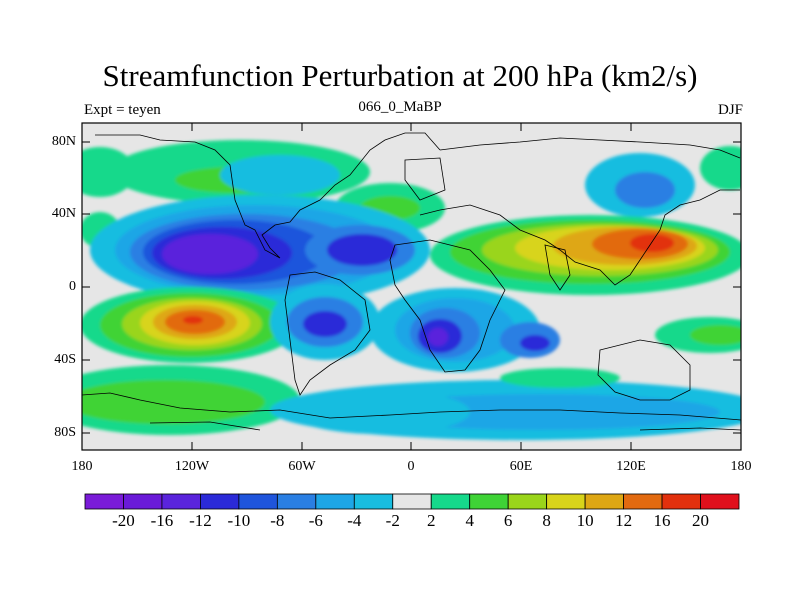  Describe the element at coordinates (521, 466) in the screenshot. I see `lon-label-60e: 60E` at that location.